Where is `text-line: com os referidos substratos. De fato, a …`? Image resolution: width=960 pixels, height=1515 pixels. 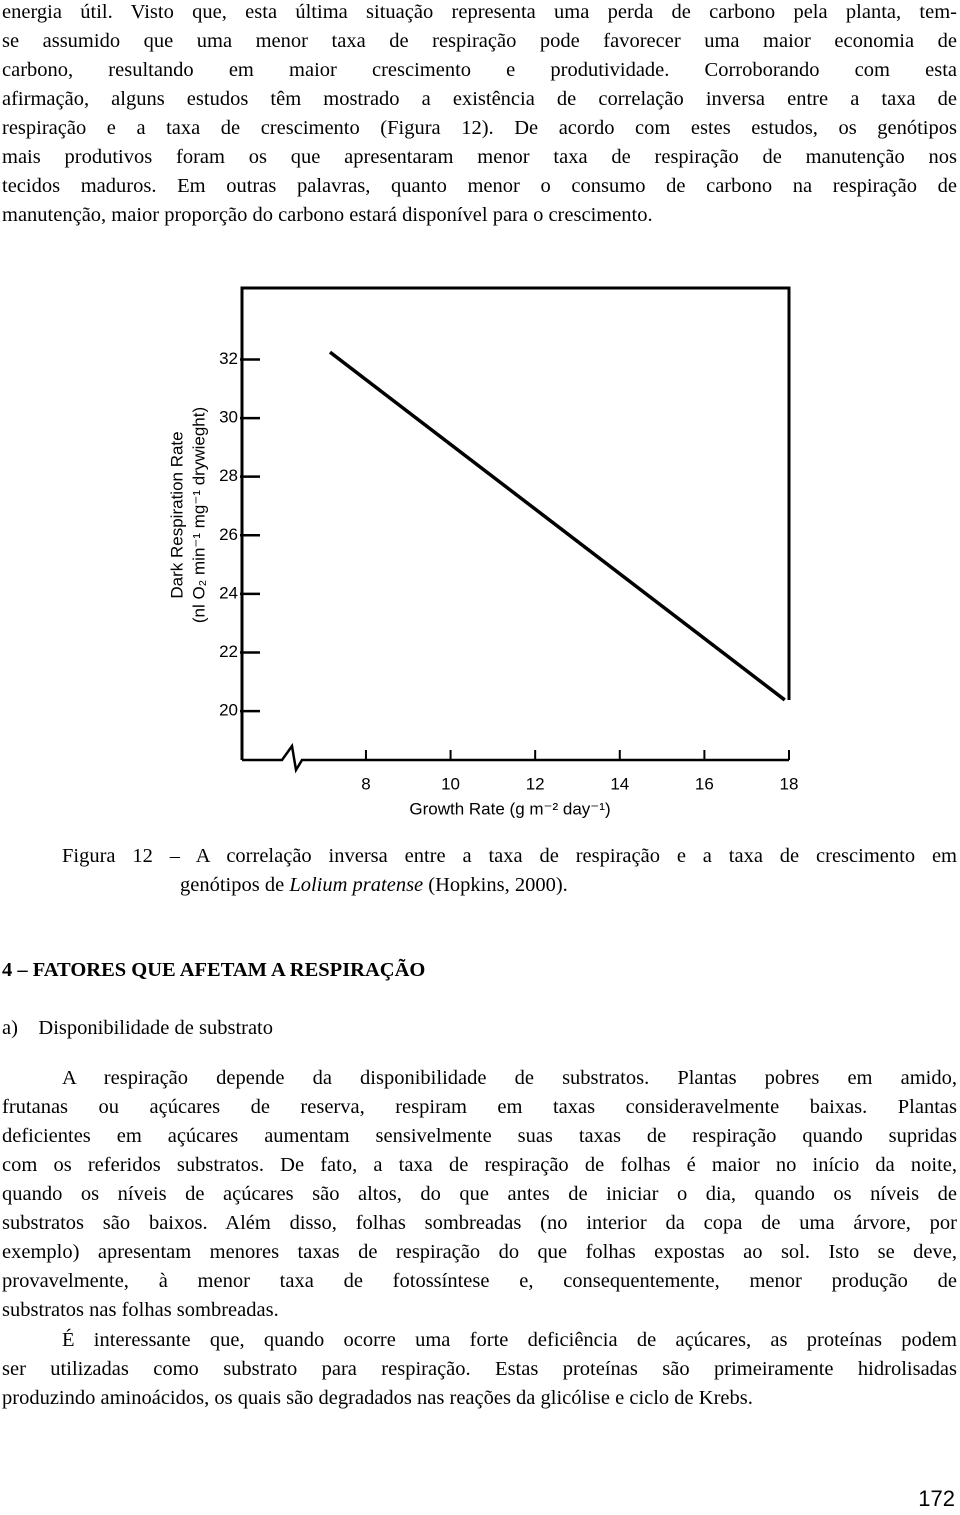 text-line: com os referidos substratos. De fato, a … is located at coordinates (479, 1165).